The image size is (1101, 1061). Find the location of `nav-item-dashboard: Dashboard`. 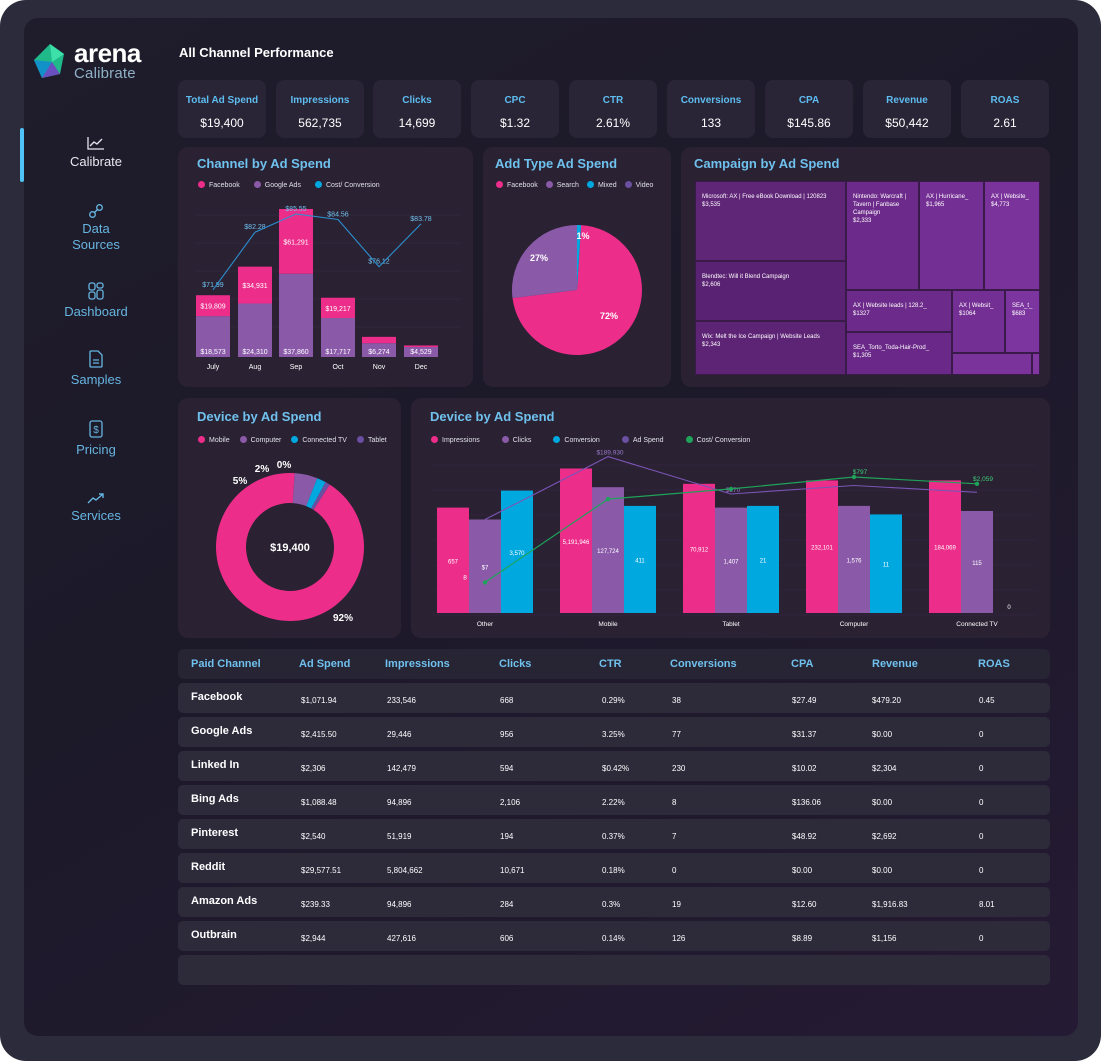

nav-item-dashboard: Dashboard is located at coordinates (96, 300).